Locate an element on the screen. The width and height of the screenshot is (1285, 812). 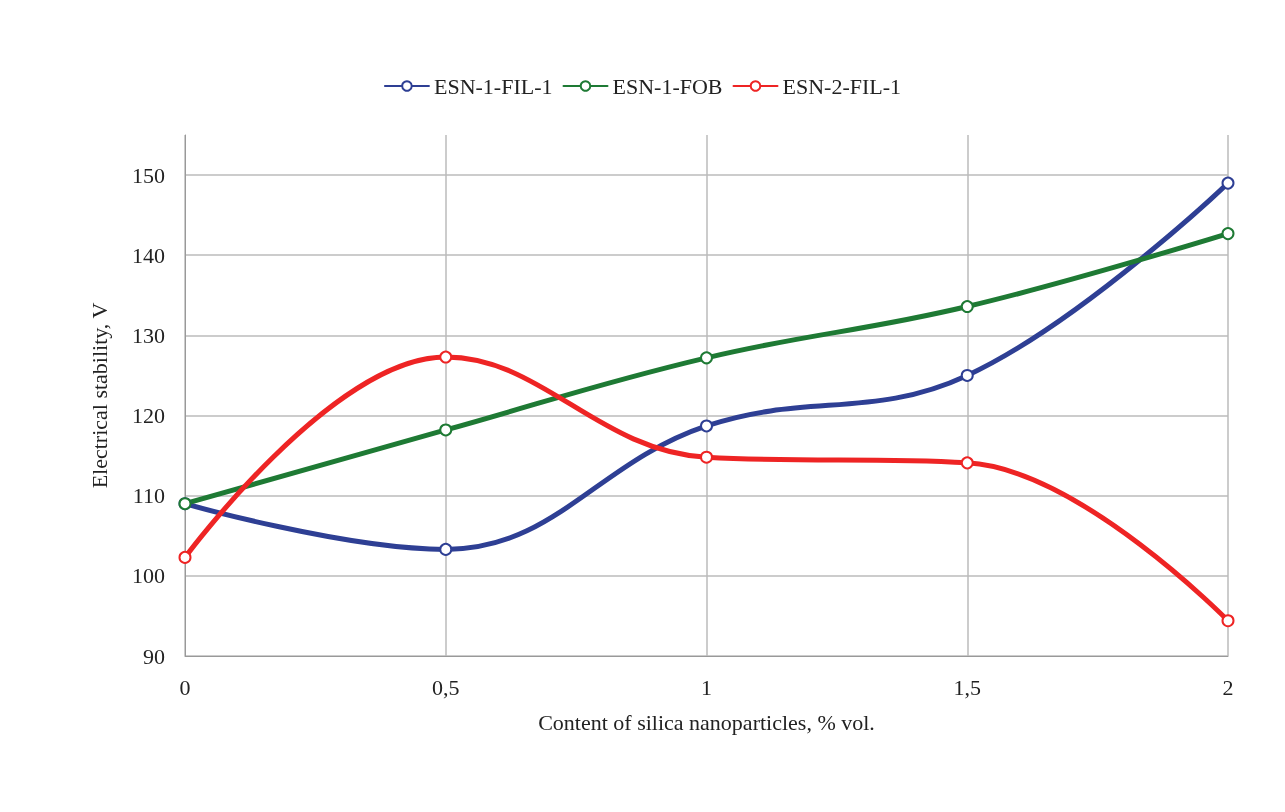
x-tick-label: 0 is located at coordinates (185, 687).